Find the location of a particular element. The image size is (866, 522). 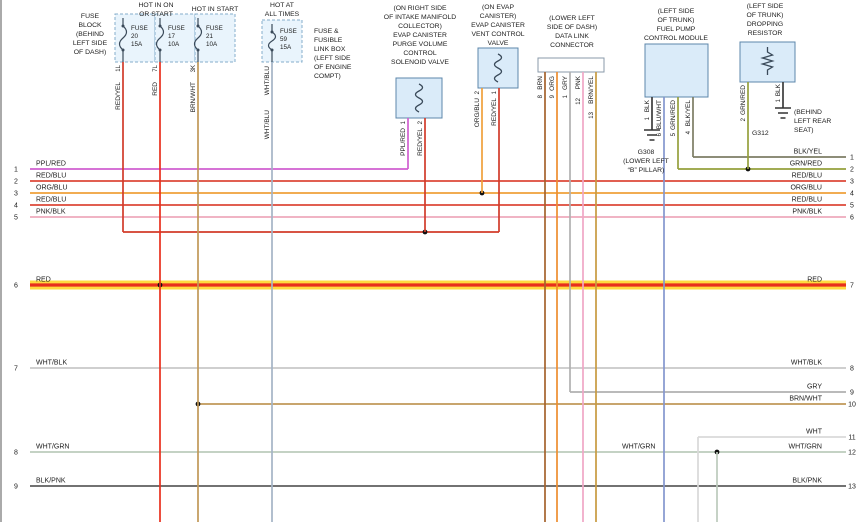

wire-org-blu-vent-label: ORG/BLU is located at coordinates (477, 113).